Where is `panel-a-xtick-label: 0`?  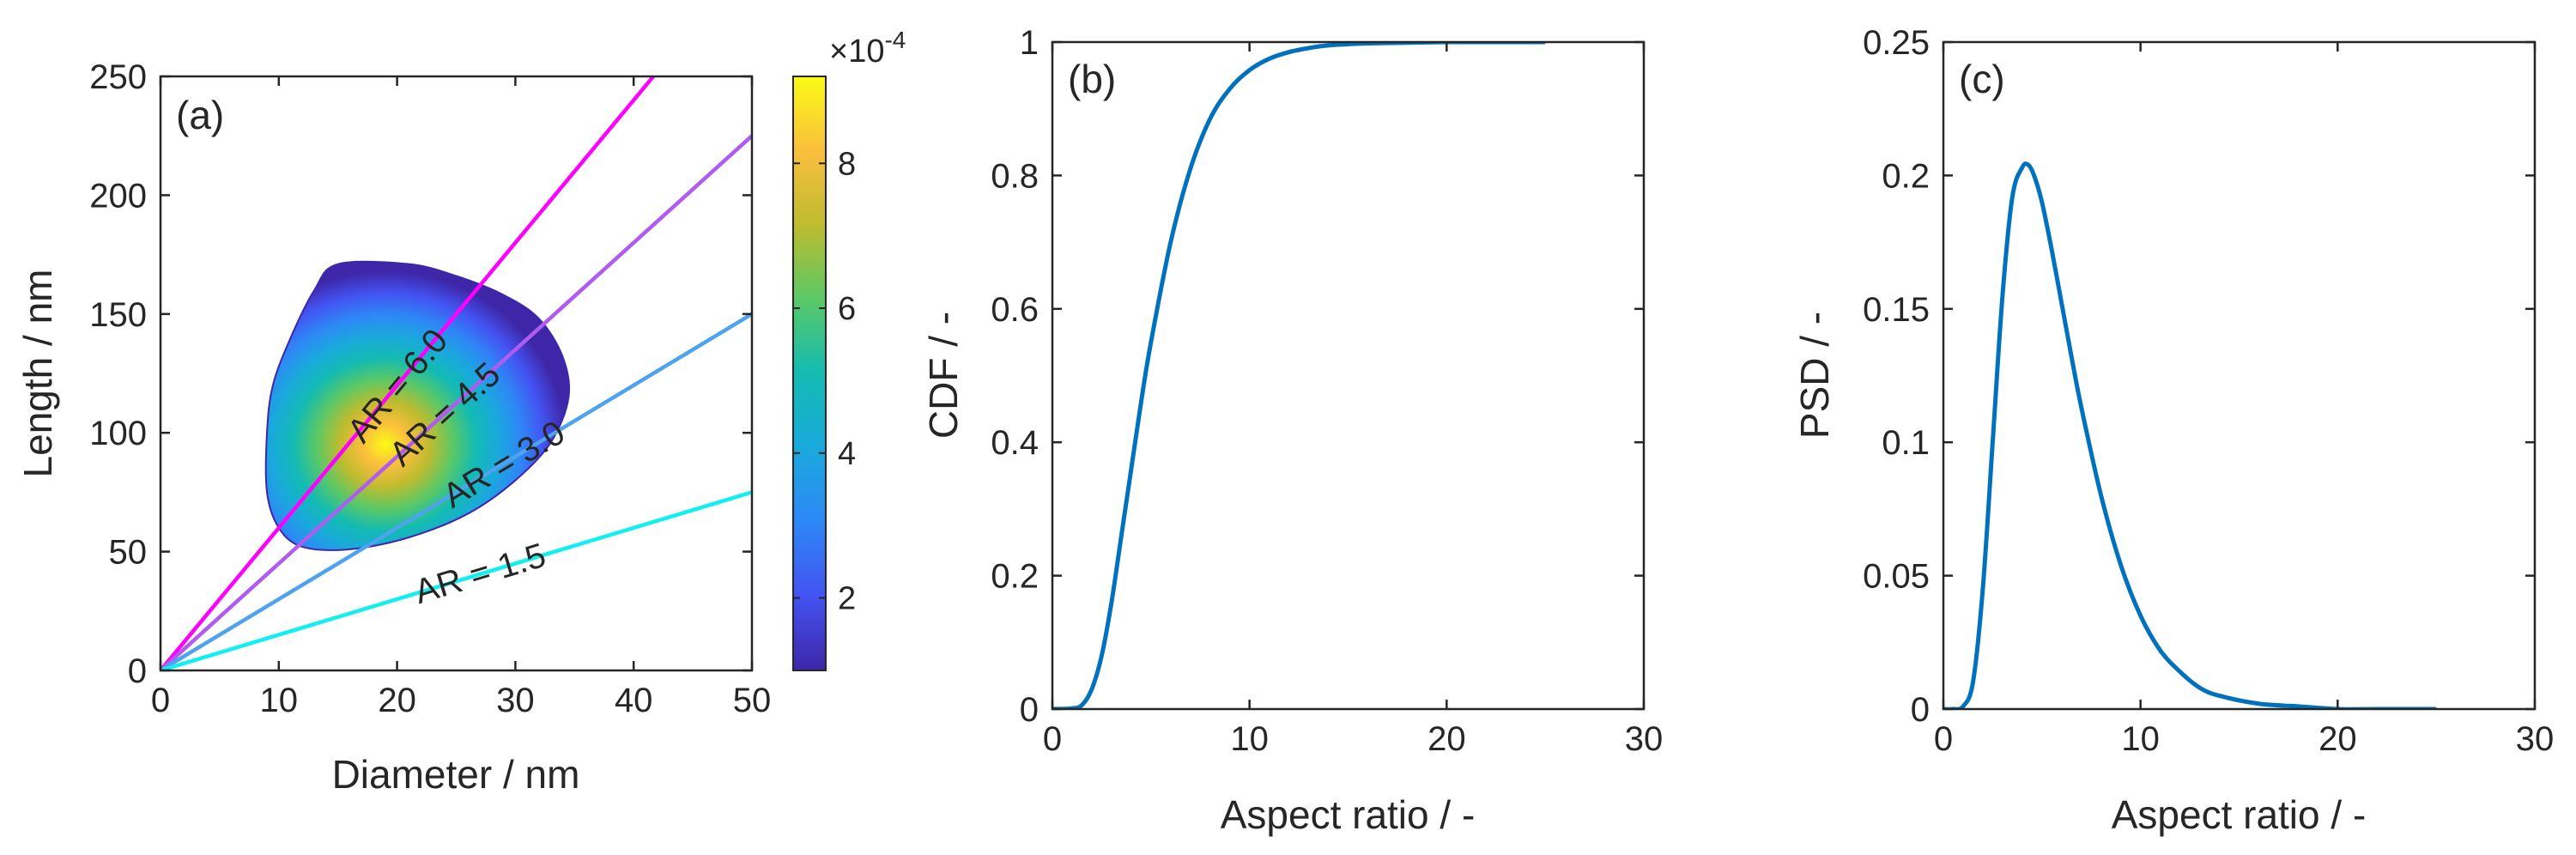
panel-a-xtick-label: 0 is located at coordinates (160, 700).